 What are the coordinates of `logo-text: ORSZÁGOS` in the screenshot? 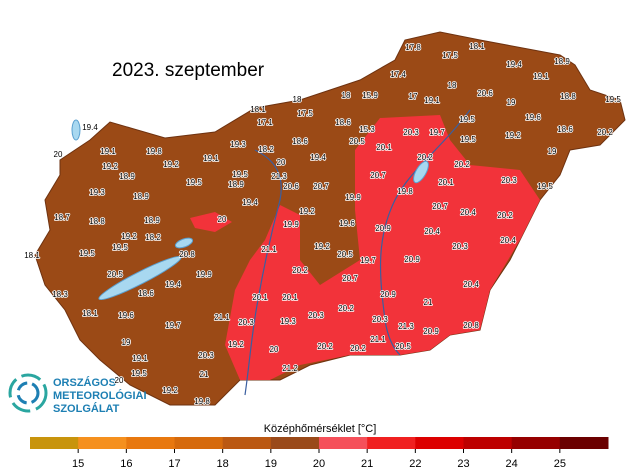 It's located at (84, 382).